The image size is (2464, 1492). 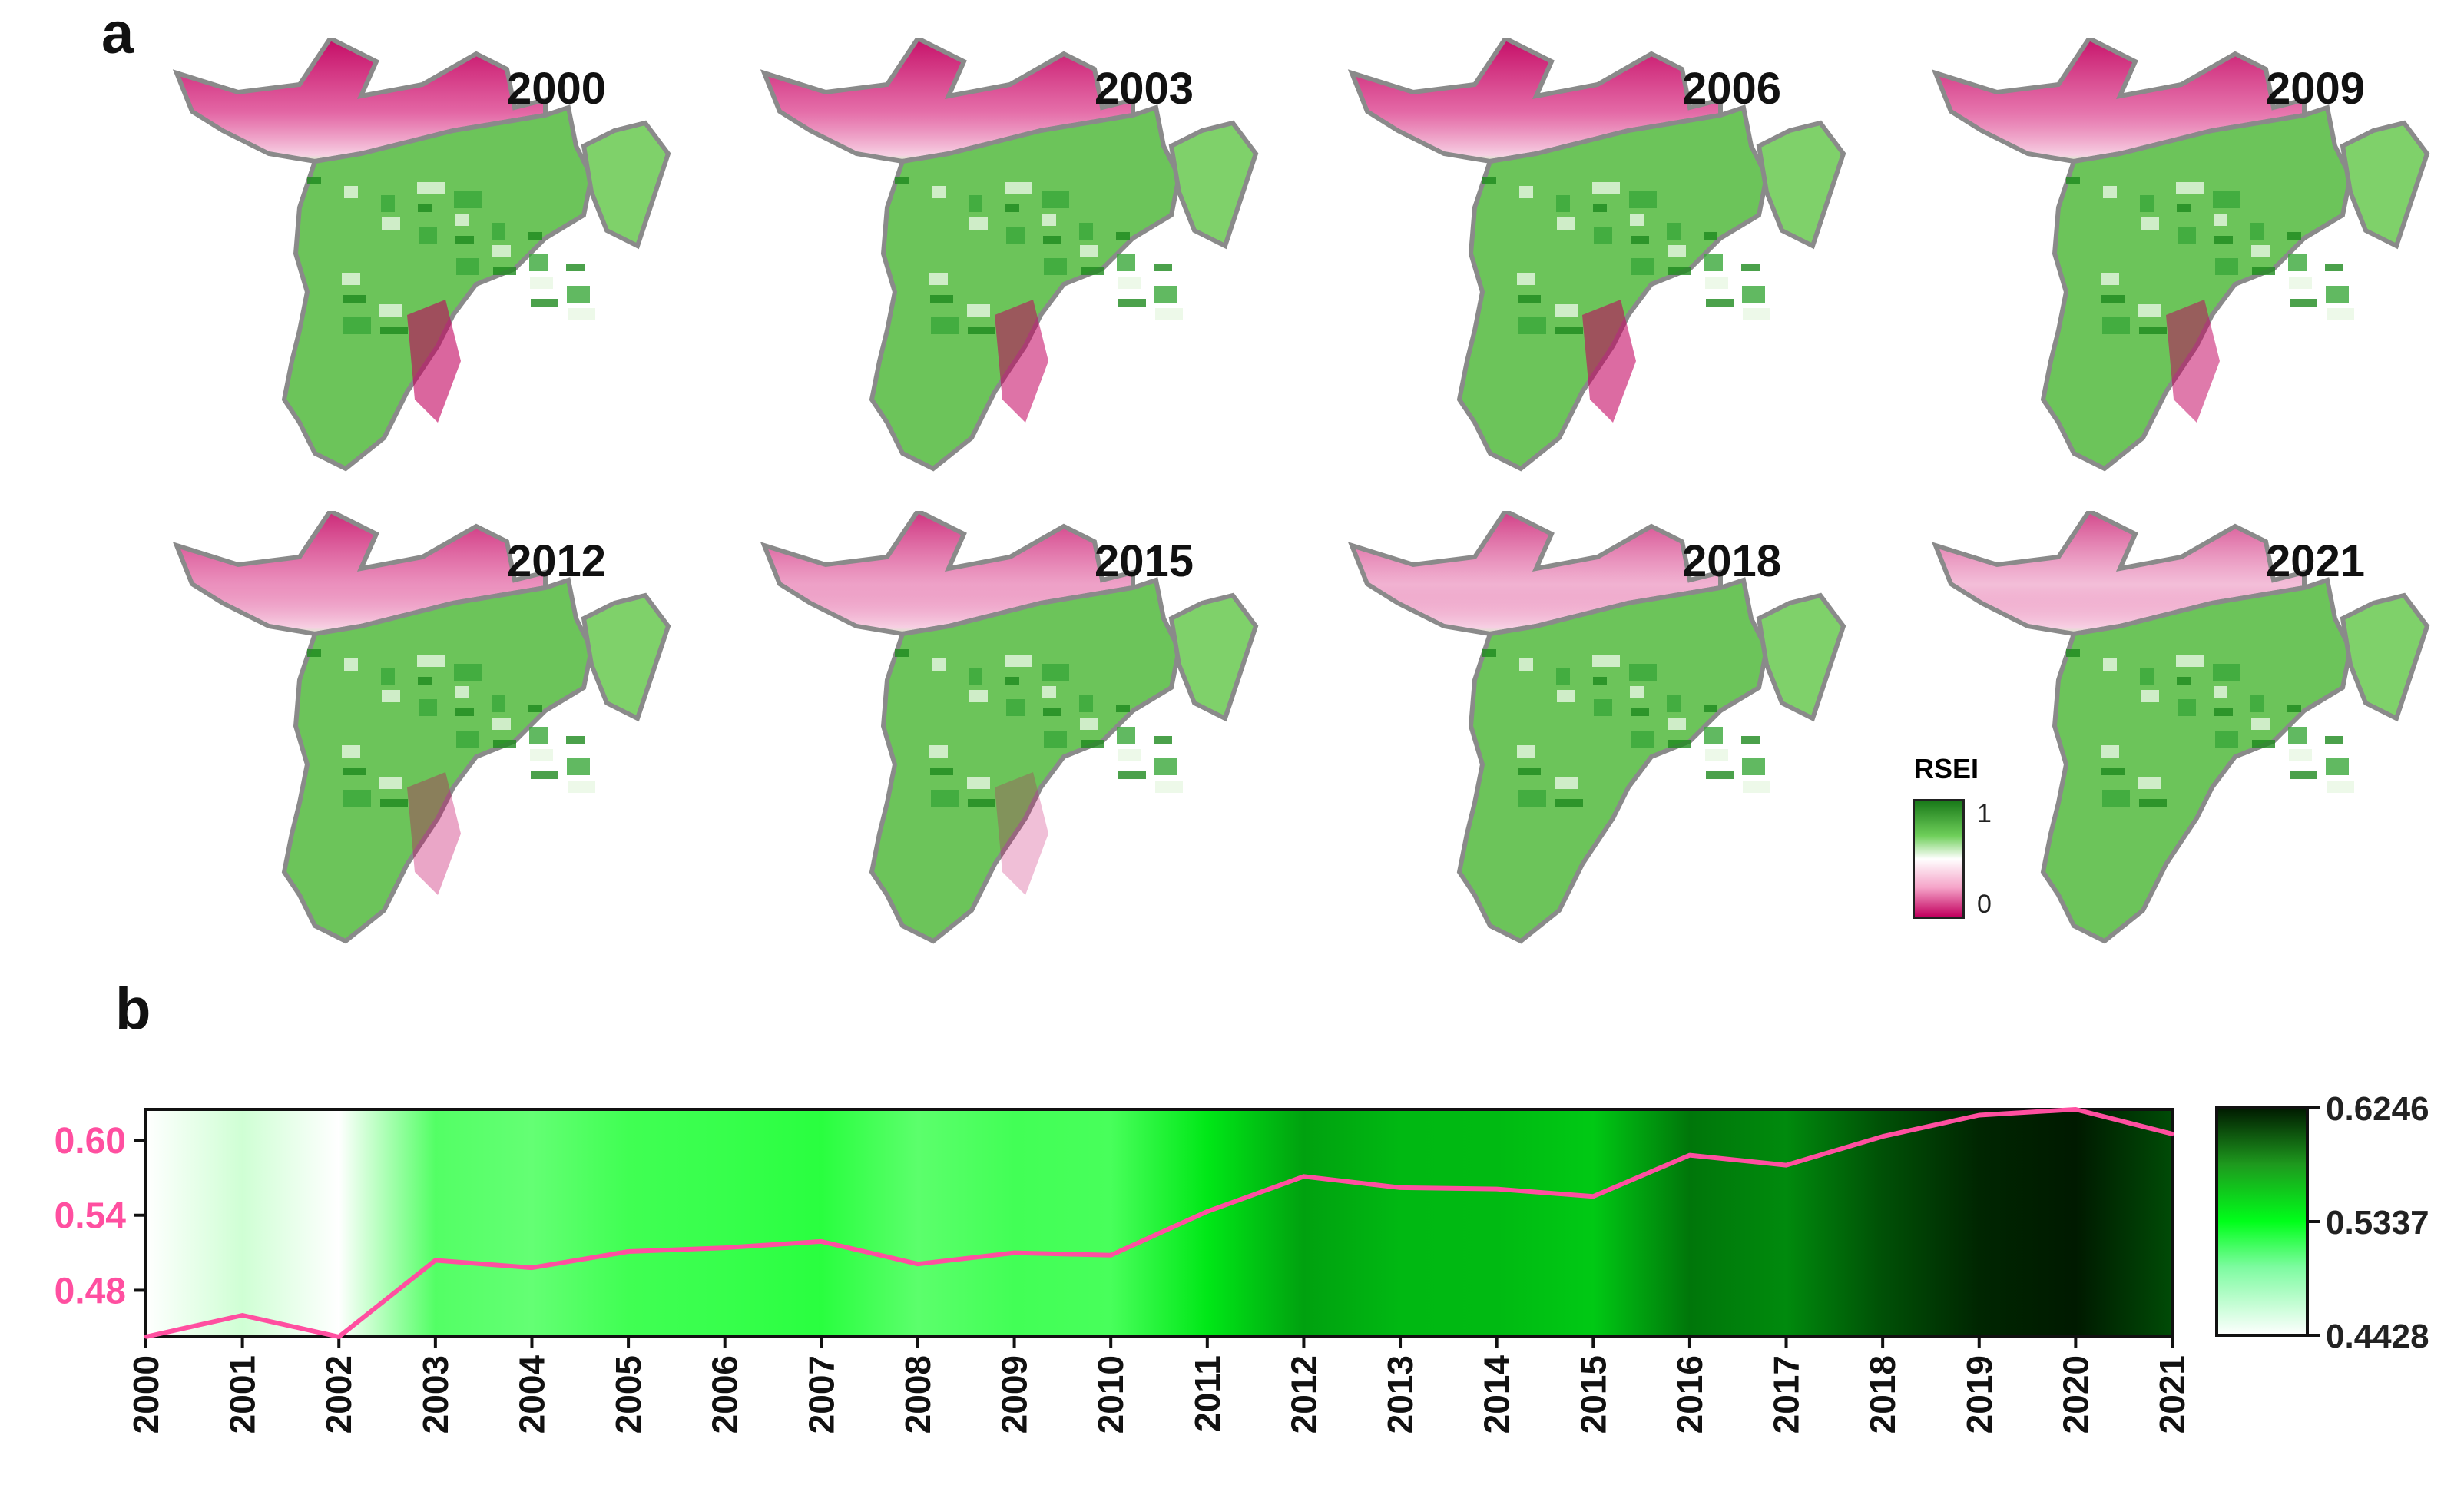 What do you see at coordinates (1732, 89) in the screenshot?
I see `map-year-label: 2006` at bounding box center [1732, 89].